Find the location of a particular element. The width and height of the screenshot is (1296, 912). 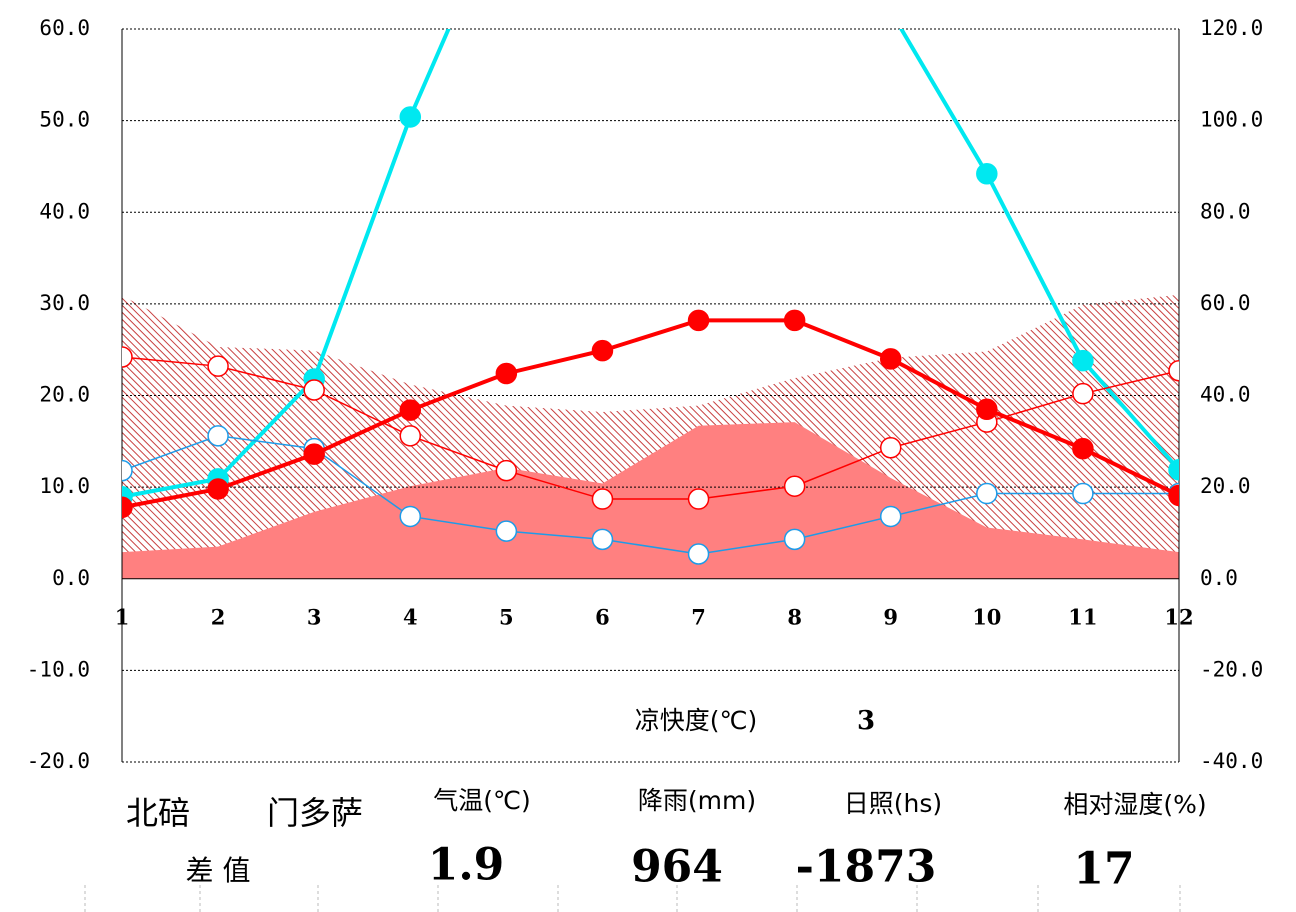

x-tick-label: 6 is located at coordinates (602, 617).